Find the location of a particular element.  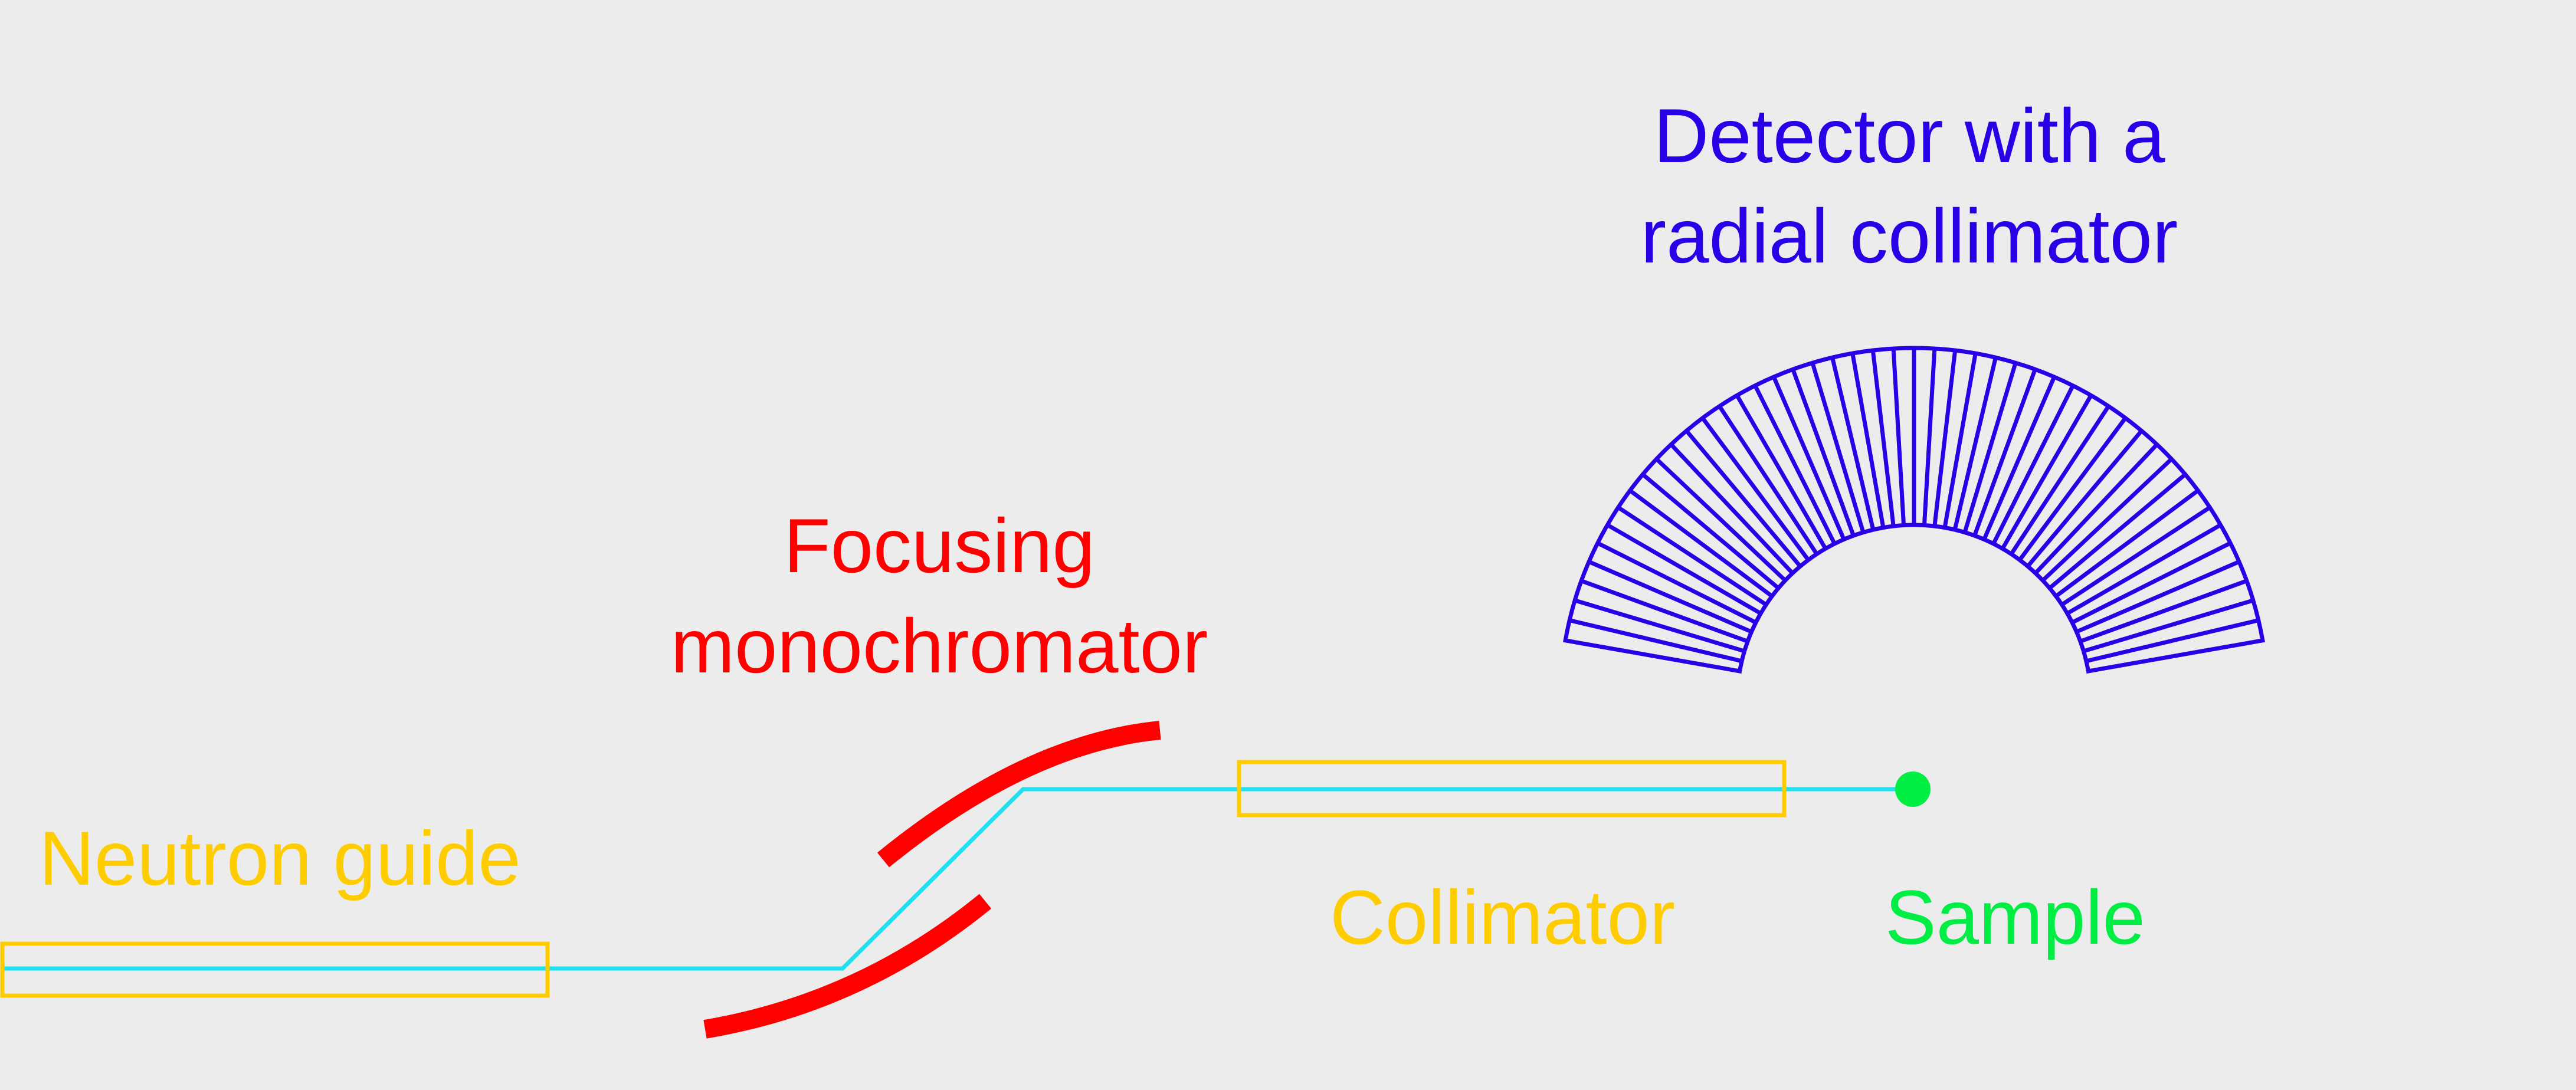

neutron-beam-path is located at coordinates (957, 879).